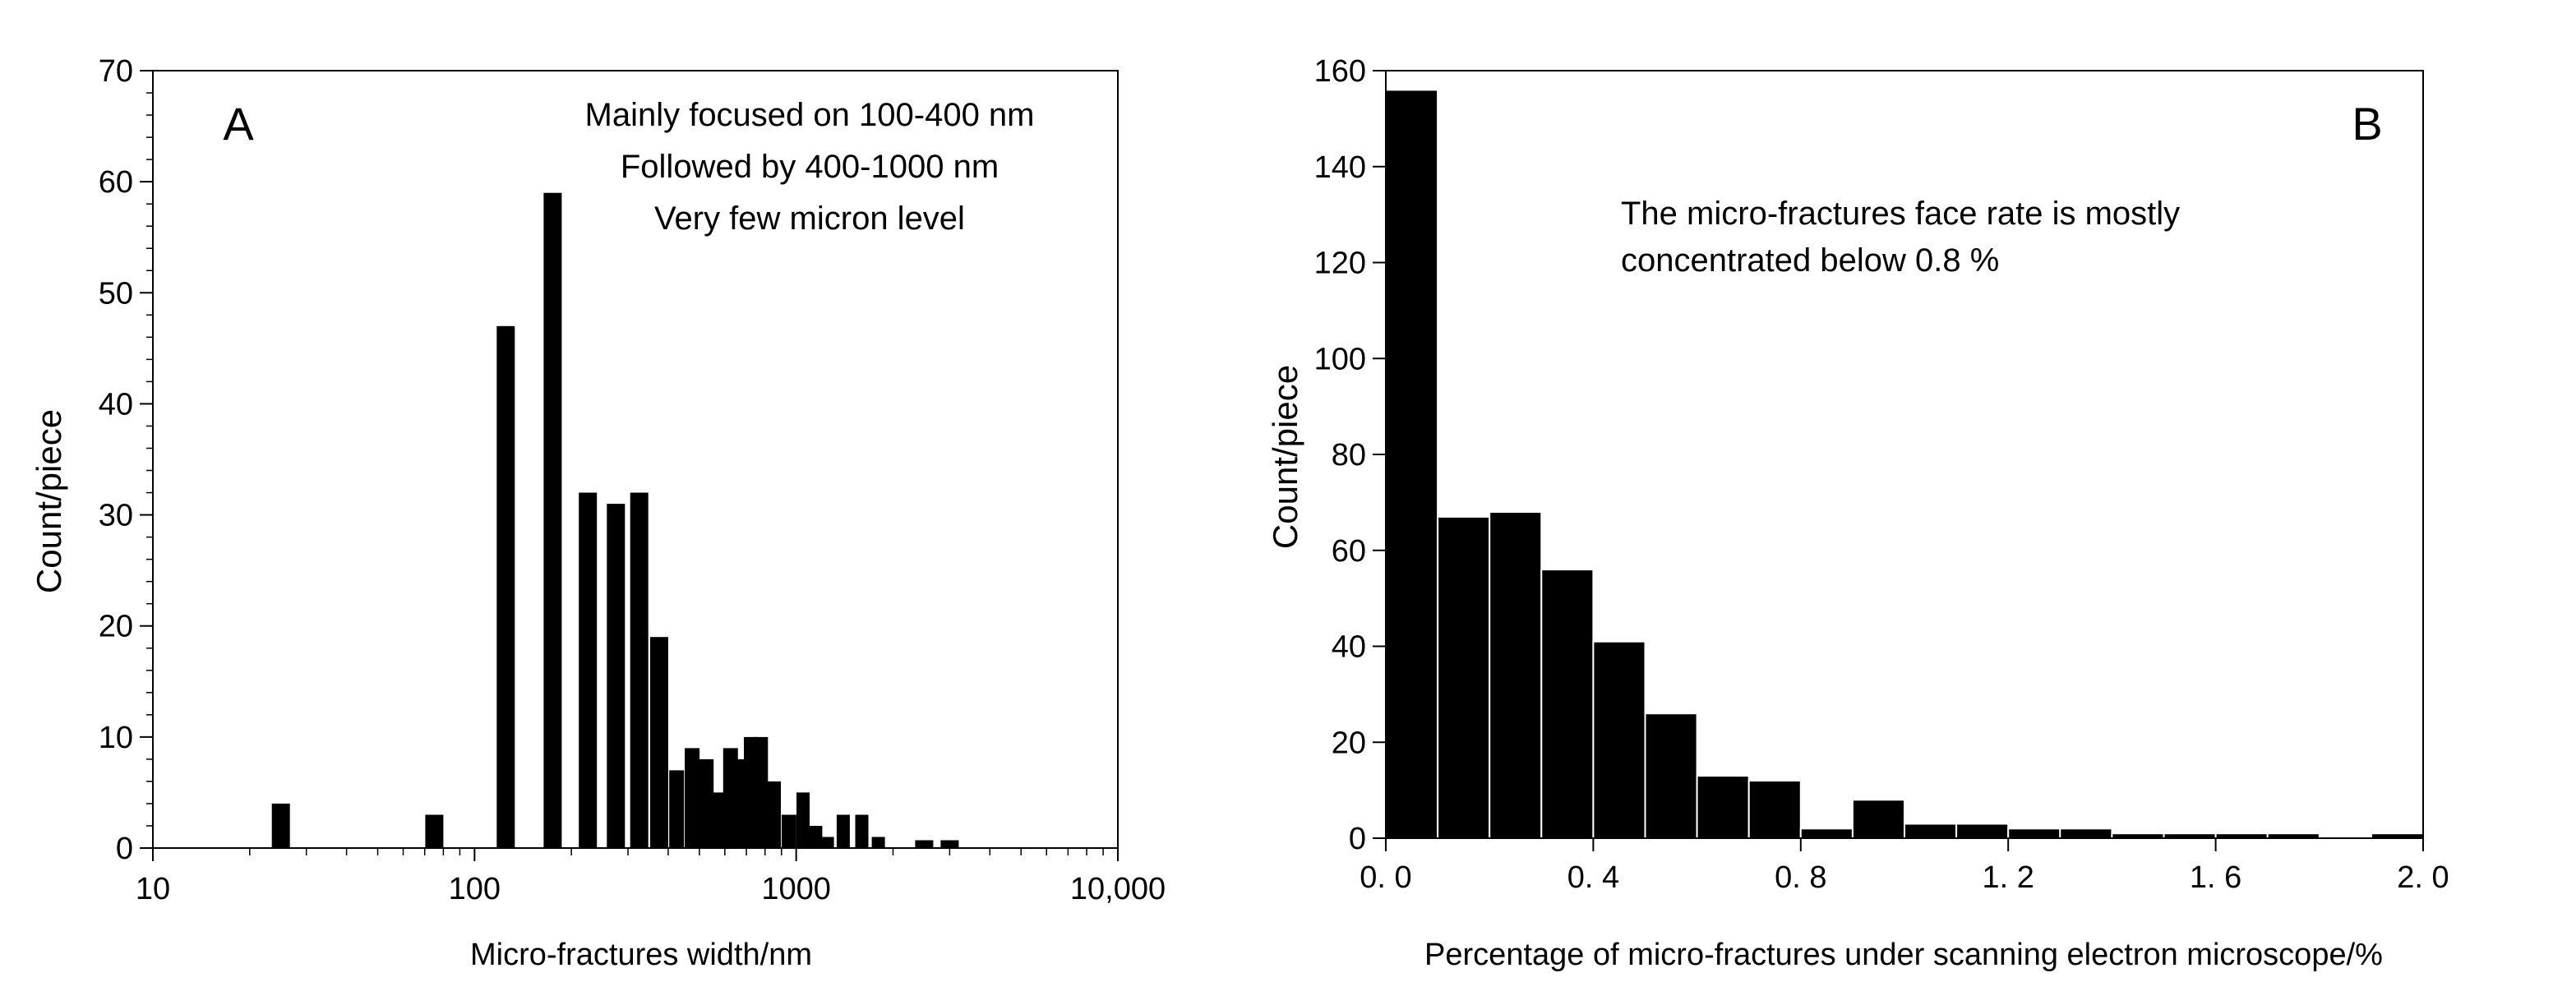  Describe the element at coordinates (1340, 167) in the screenshot. I see `chart-b-y-tick-label-7: 140` at that location.